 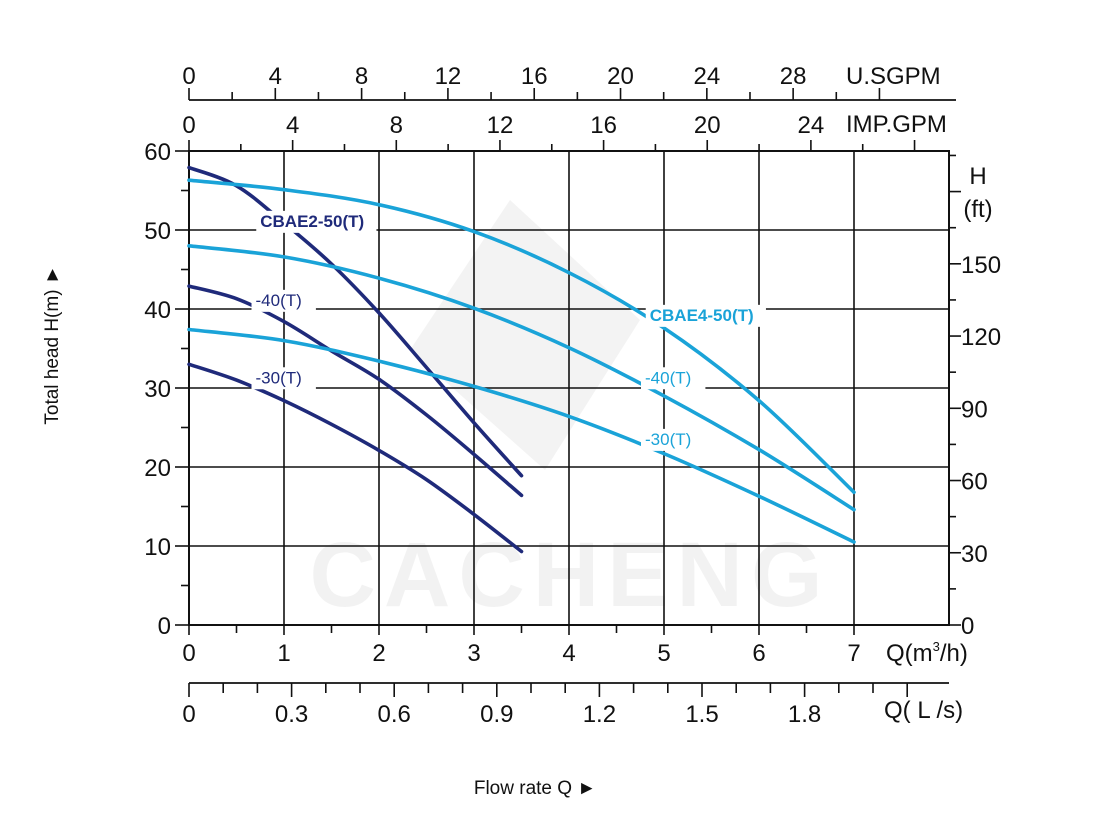 I want to click on y-right-tick-label: 60, so click(x=974, y=482).